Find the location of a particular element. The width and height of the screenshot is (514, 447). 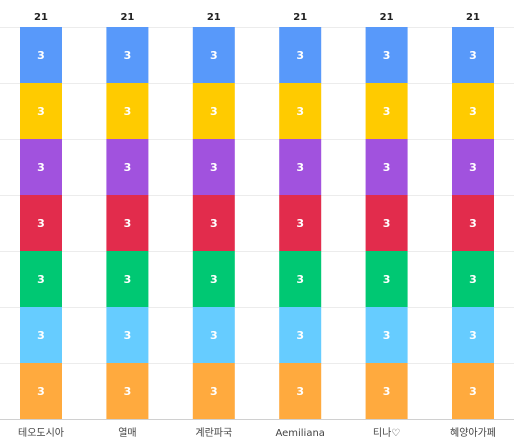

x-tick-label: 티나♡ is located at coordinates (386, 433).